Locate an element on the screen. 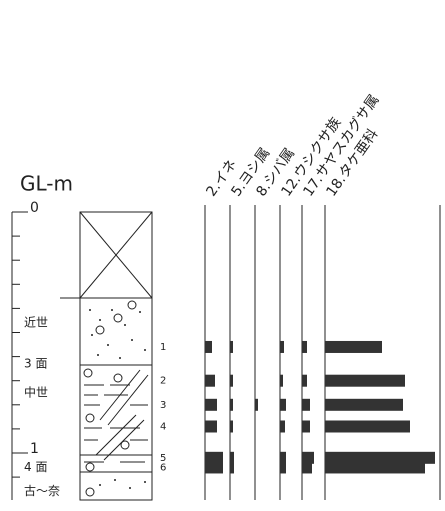  layer-label: 3 面 is located at coordinates (35, 363).